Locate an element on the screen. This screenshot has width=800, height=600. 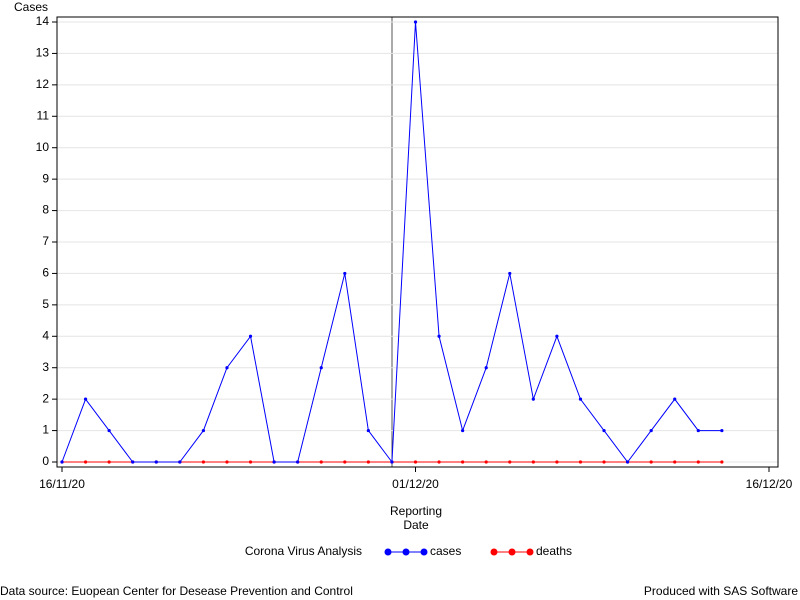
x-tick-label: 01/12/20 is located at coordinates (415, 484).